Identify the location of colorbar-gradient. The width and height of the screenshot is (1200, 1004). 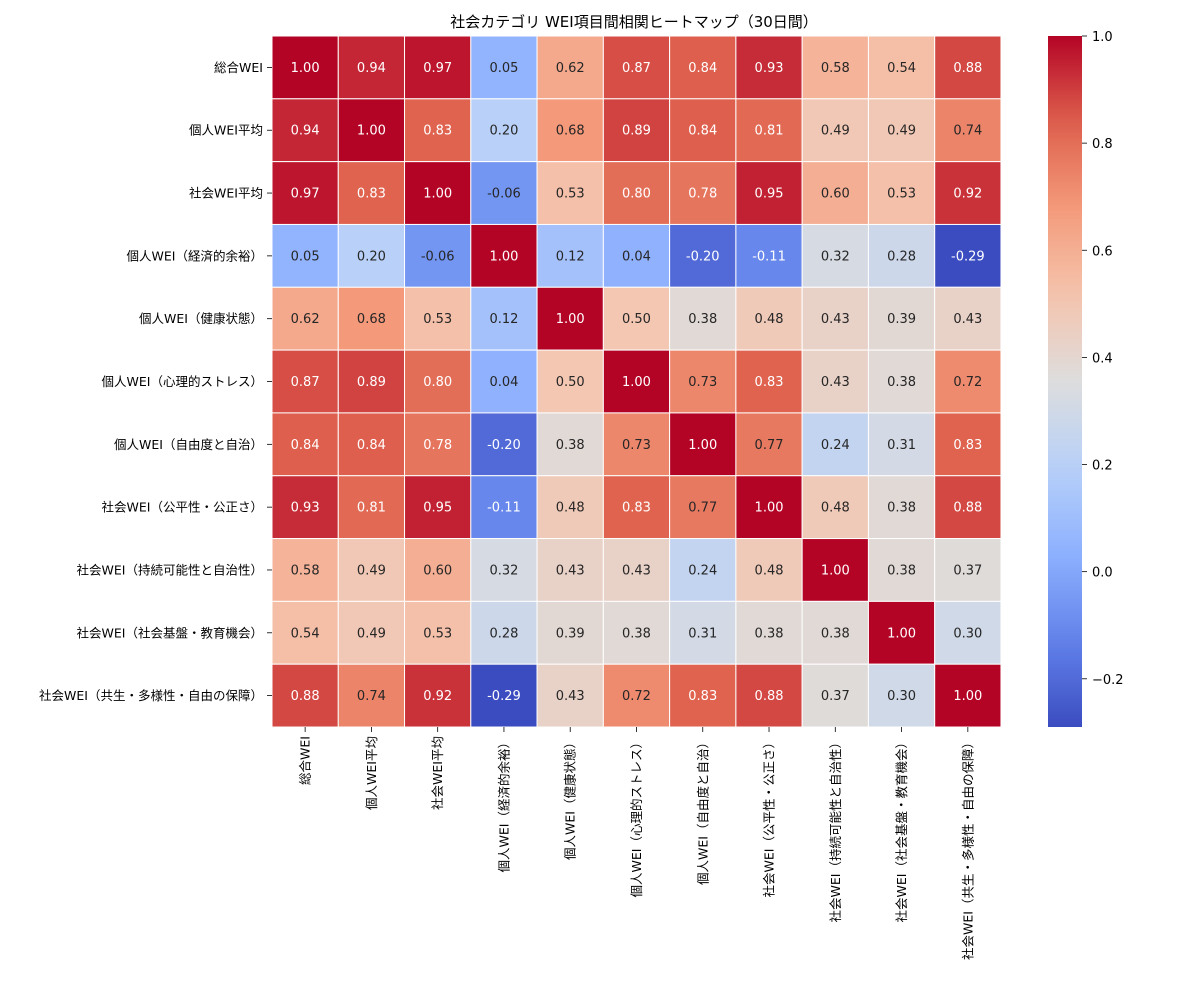
(1065, 381).